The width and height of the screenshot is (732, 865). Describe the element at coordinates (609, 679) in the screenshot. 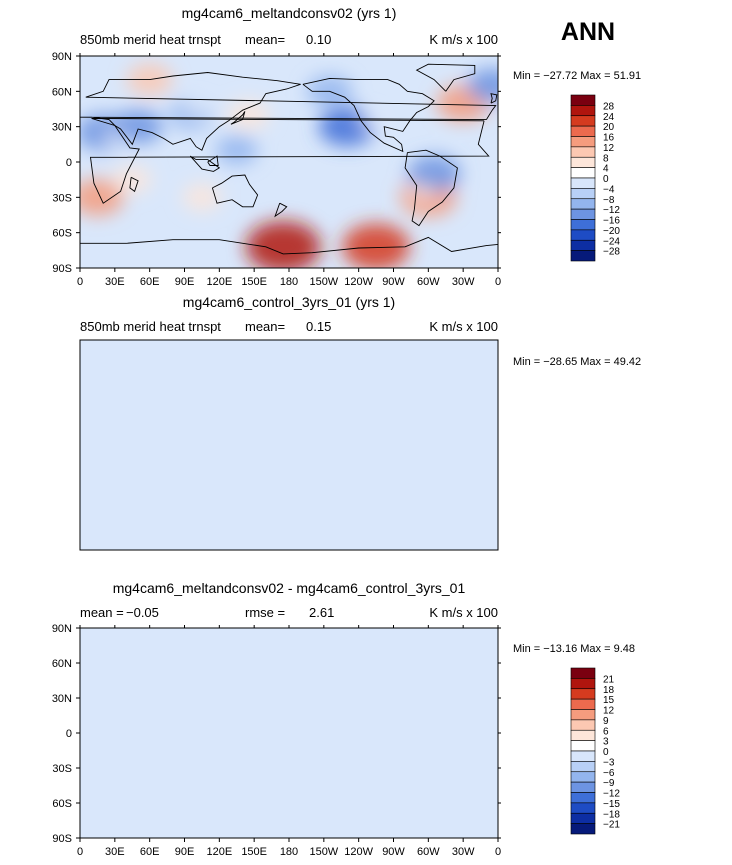

I see `colorbar-label: 21` at that location.